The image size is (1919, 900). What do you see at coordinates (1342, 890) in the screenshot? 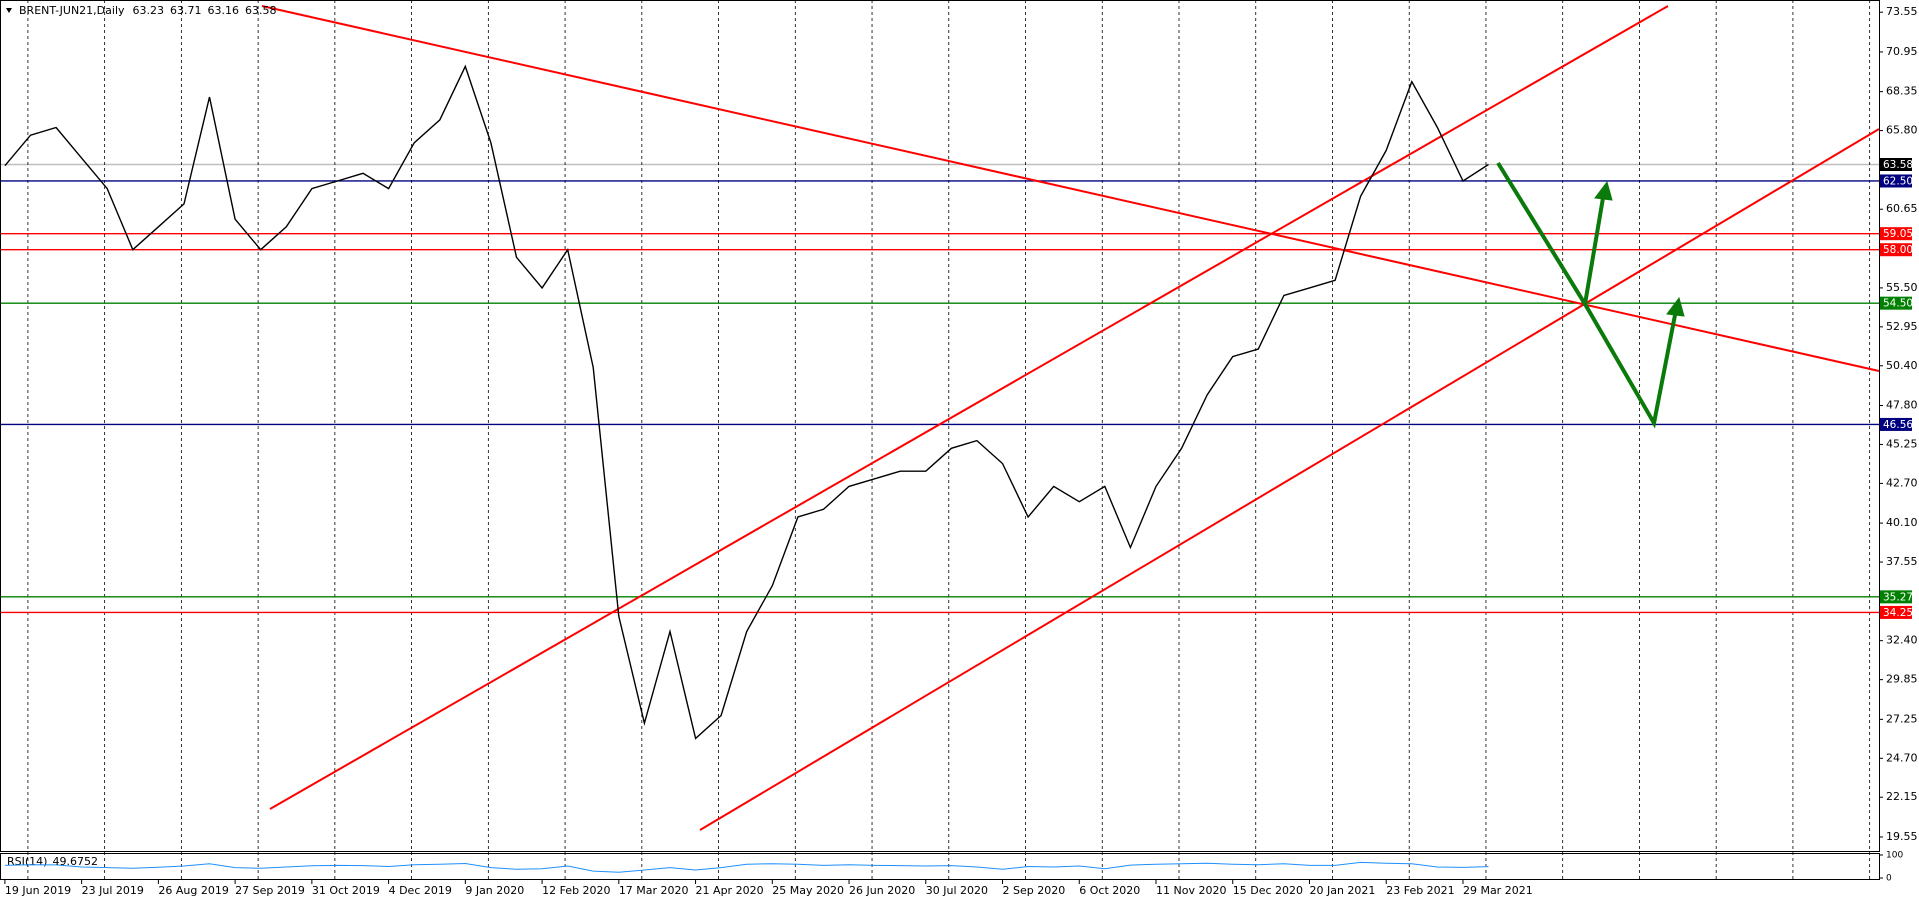
I see `x-tick-label: 20 Jan 2021` at bounding box center [1342, 890].